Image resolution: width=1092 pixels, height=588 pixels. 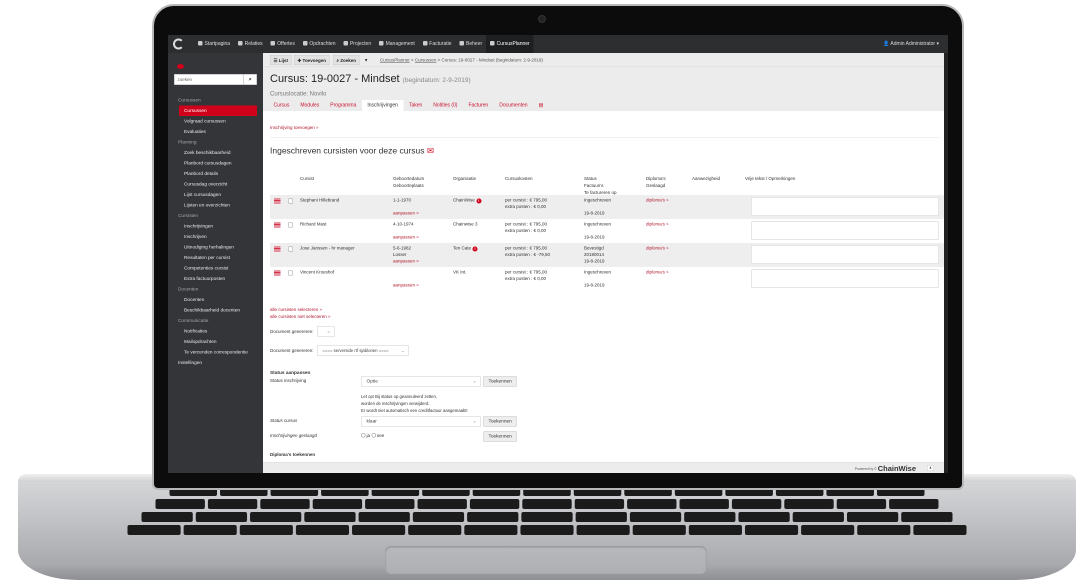 What do you see at coordinates (207, 205) in the screenshot?
I see `sidebar-item-lijsten-en-overzichten: Lijsten en overzichten` at bounding box center [207, 205].